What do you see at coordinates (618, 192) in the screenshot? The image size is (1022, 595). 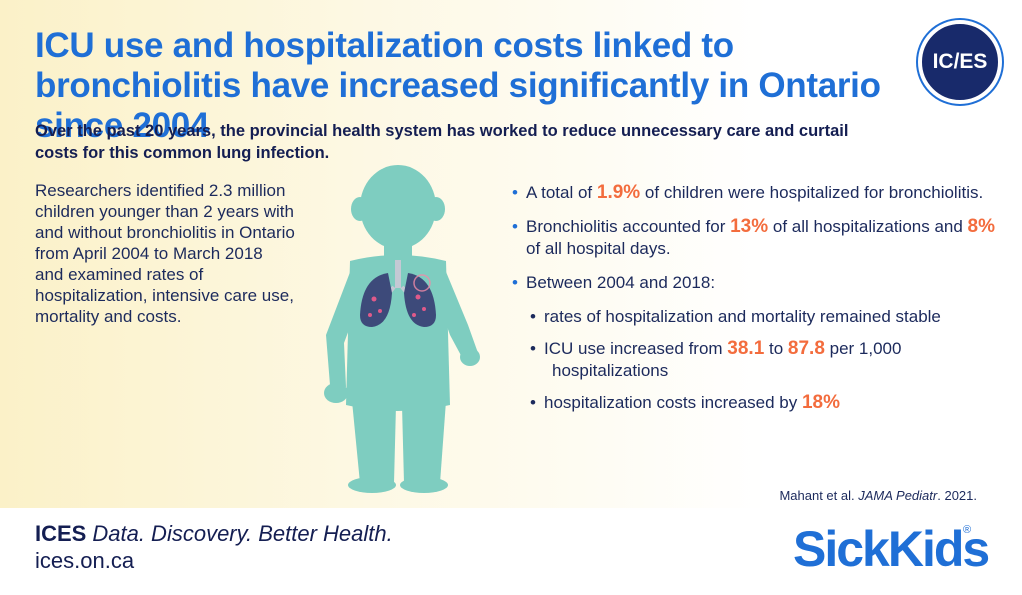 I see `highlight-number: 1.9%` at bounding box center [618, 192].